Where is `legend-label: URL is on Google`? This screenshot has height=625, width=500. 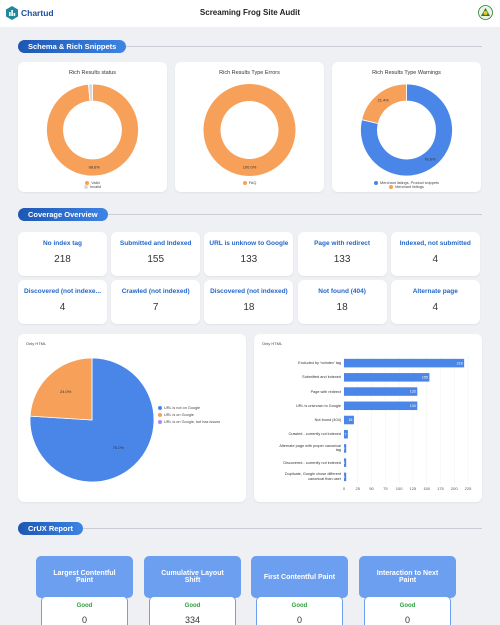
legend-label: URL is on Google is located at coordinates (179, 415).